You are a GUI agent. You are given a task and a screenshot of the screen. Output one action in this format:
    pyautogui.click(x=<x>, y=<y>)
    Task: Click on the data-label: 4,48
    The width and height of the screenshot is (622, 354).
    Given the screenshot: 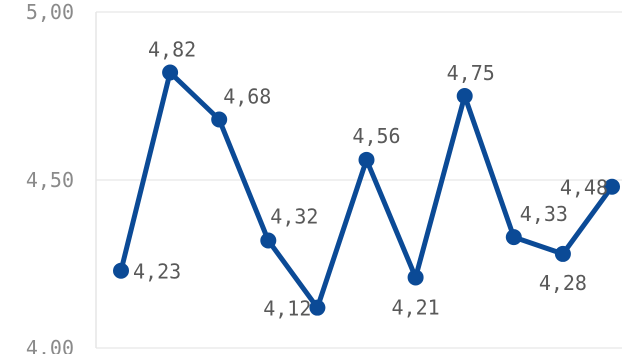 What is the action you would take?
    pyautogui.click(x=584, y=188)
    